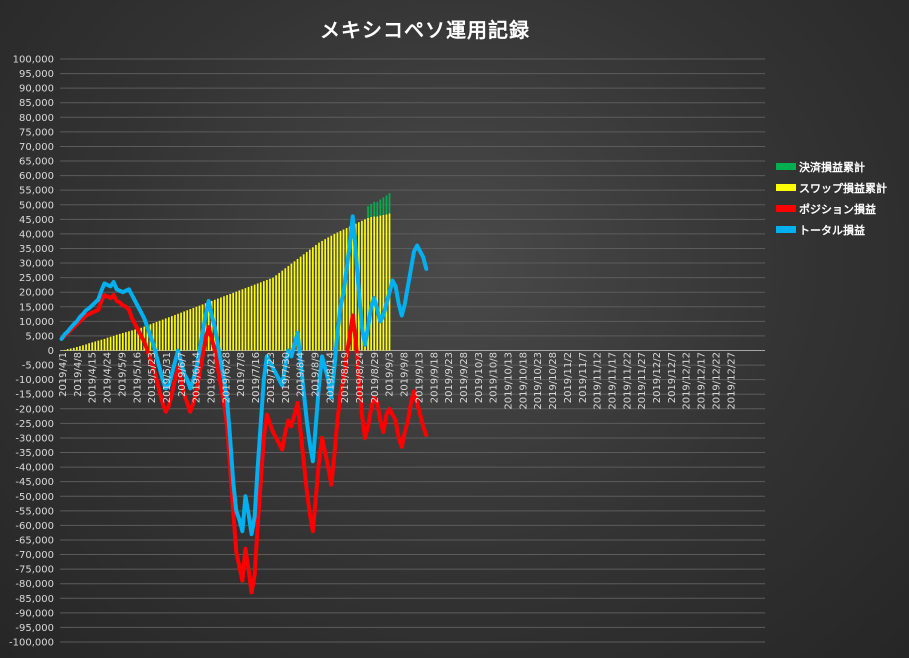 The image size is (909, 658). Describe the element at coordinates (137, 377) in the screenshot. I see `x-tick-label: 2019/5/16` at that location.